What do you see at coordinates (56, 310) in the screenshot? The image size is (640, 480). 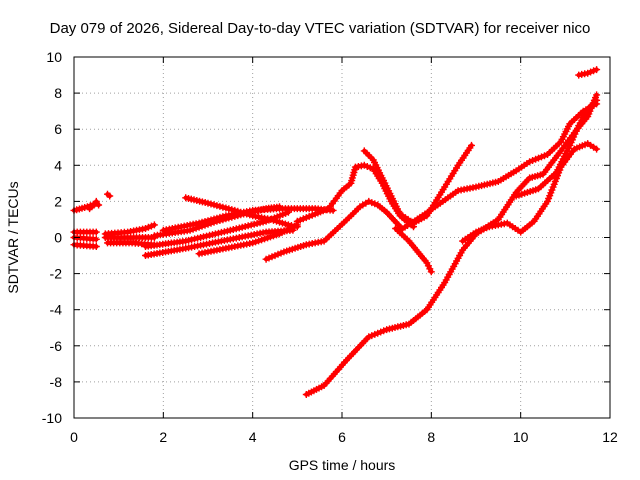 I see `y-tick-label: -4` at bounding box center [56, 310].